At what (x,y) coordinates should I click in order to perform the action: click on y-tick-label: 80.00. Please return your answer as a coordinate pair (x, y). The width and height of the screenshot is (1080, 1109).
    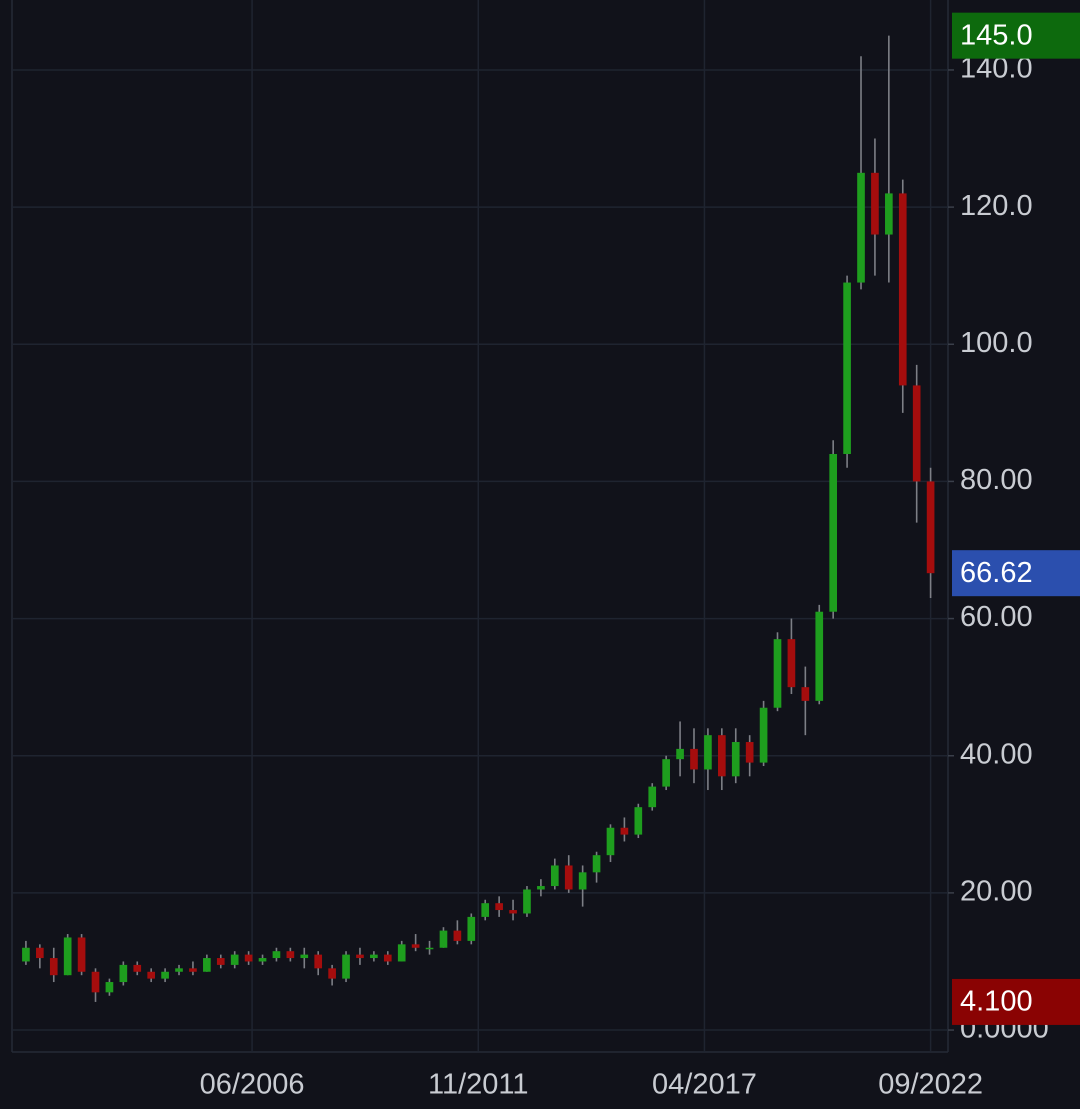
    Looking at the image, I should click on (996, 480).